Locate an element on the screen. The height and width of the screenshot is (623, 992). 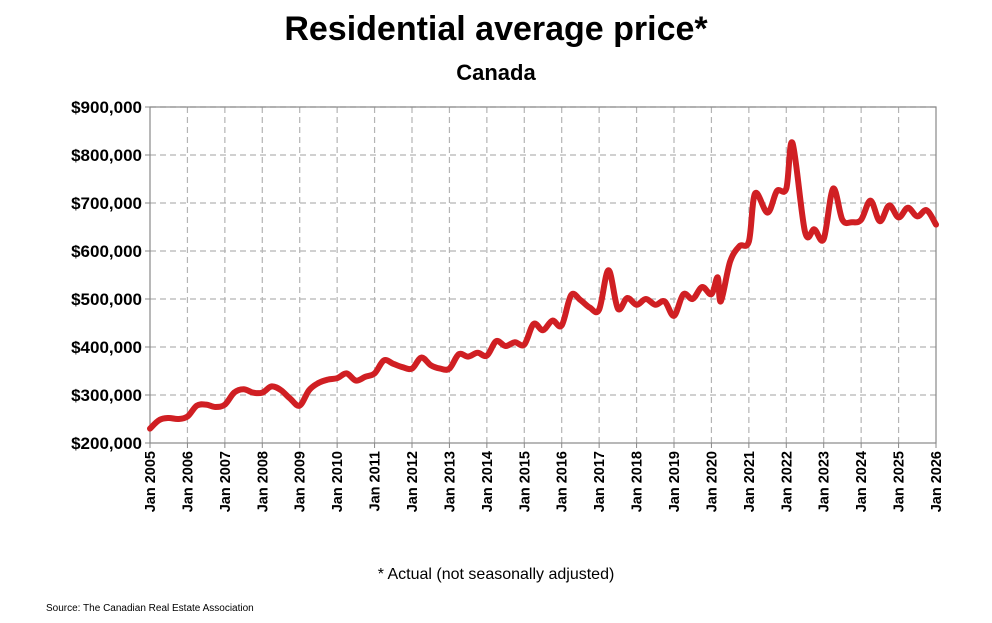
x-tick-label: Jan 2010 is located at coordinates (338, 481).